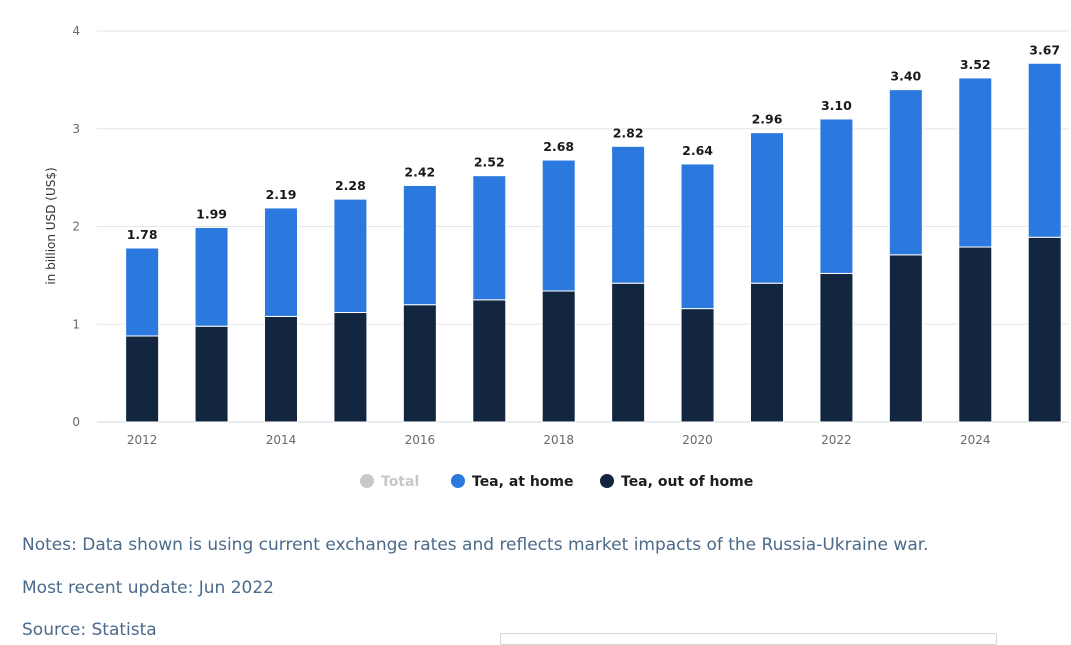  Describe the element at coordinates (142, 440) in the screenshot. I see `x-tick-label: 2012` at that location.